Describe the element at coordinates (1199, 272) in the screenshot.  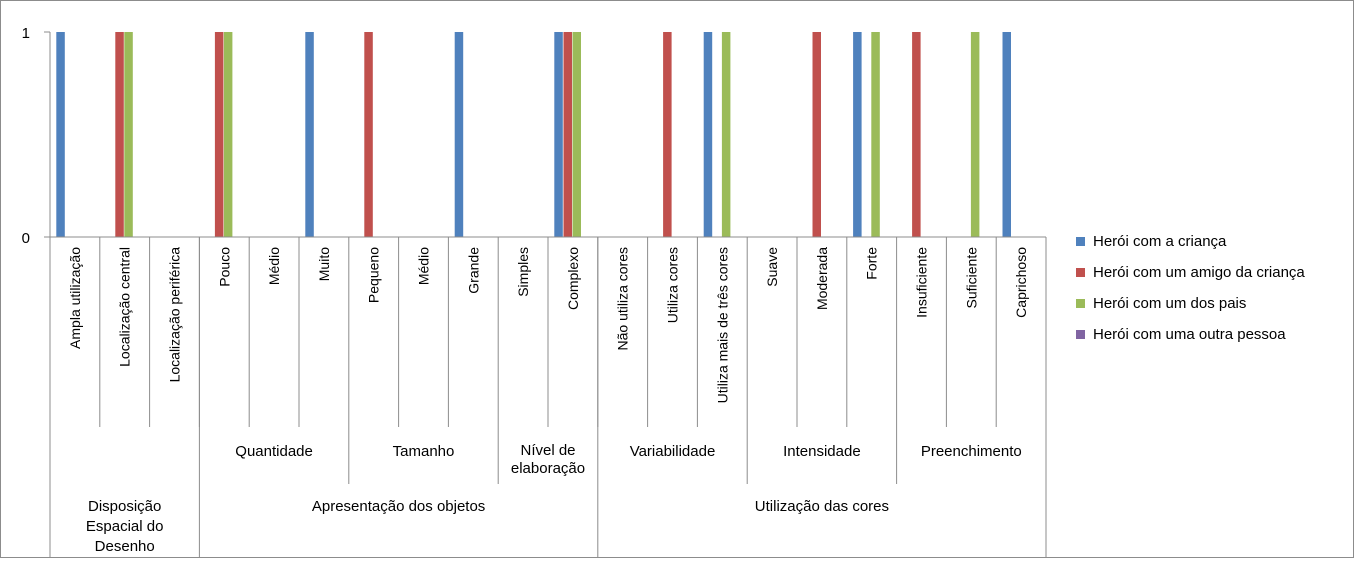
I see `legend-label: Herói com um amigo da criança` at that location.